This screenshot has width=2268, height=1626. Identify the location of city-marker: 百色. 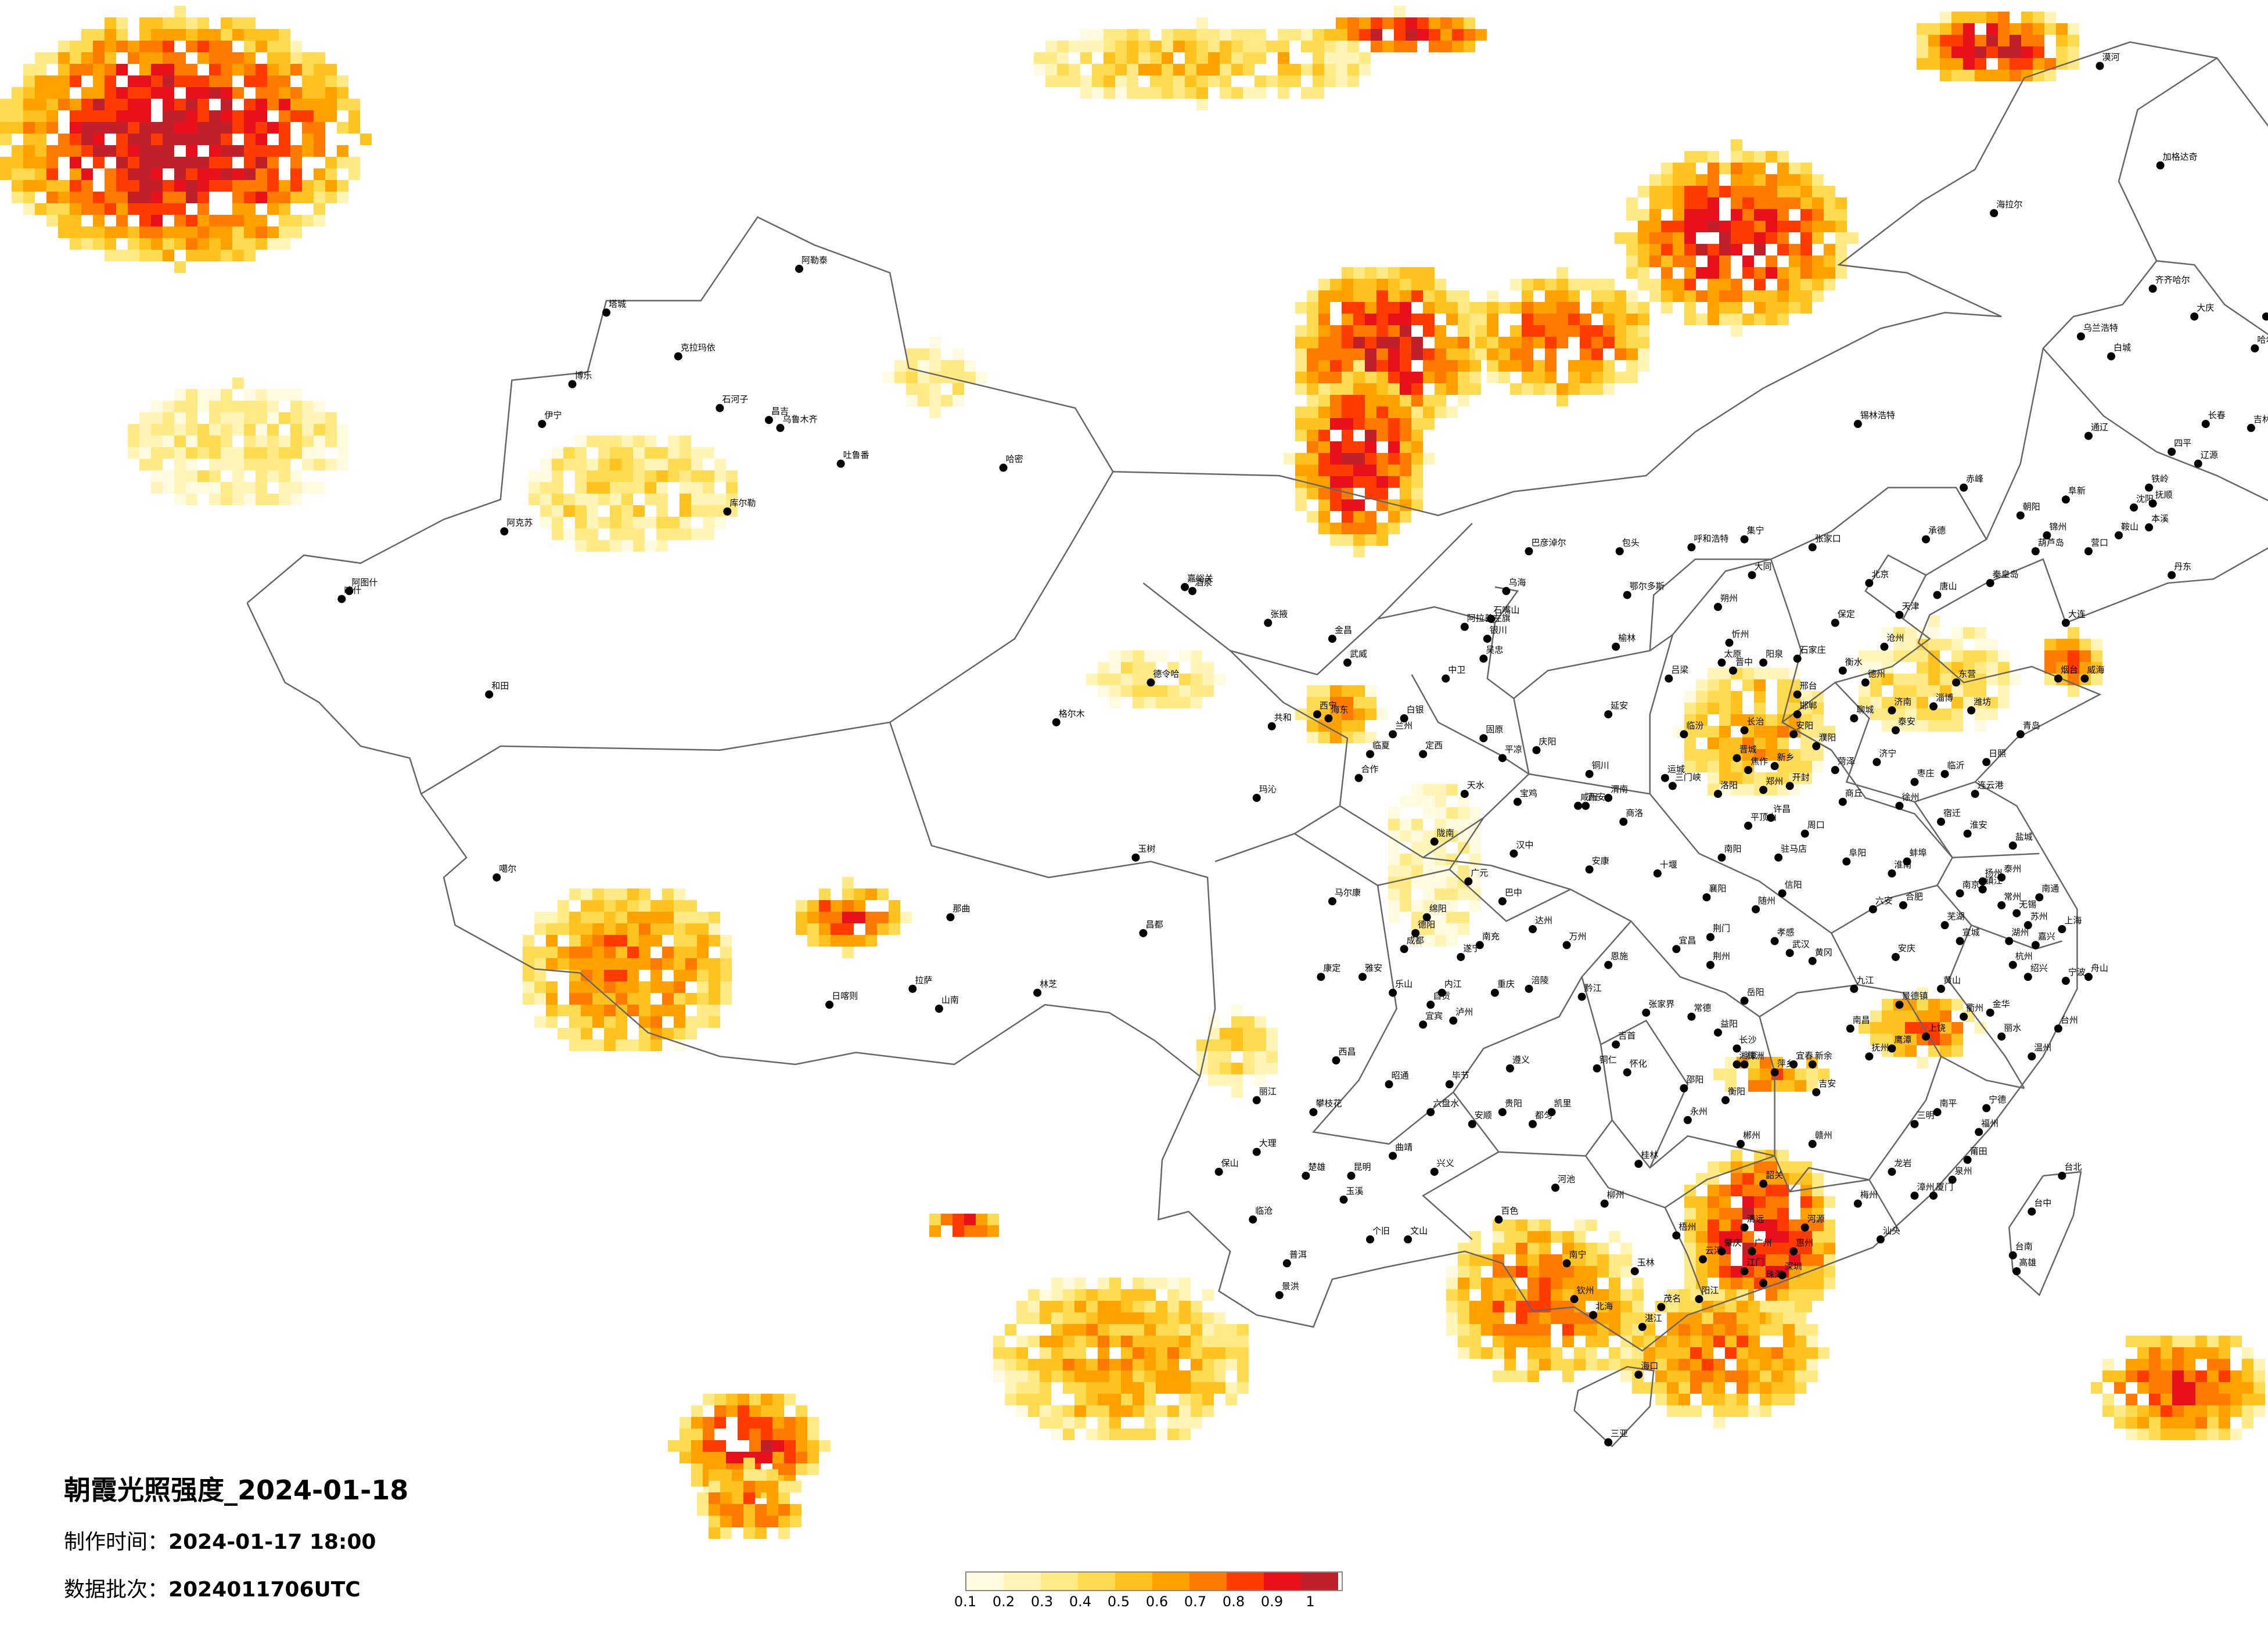
(1506, 1215).